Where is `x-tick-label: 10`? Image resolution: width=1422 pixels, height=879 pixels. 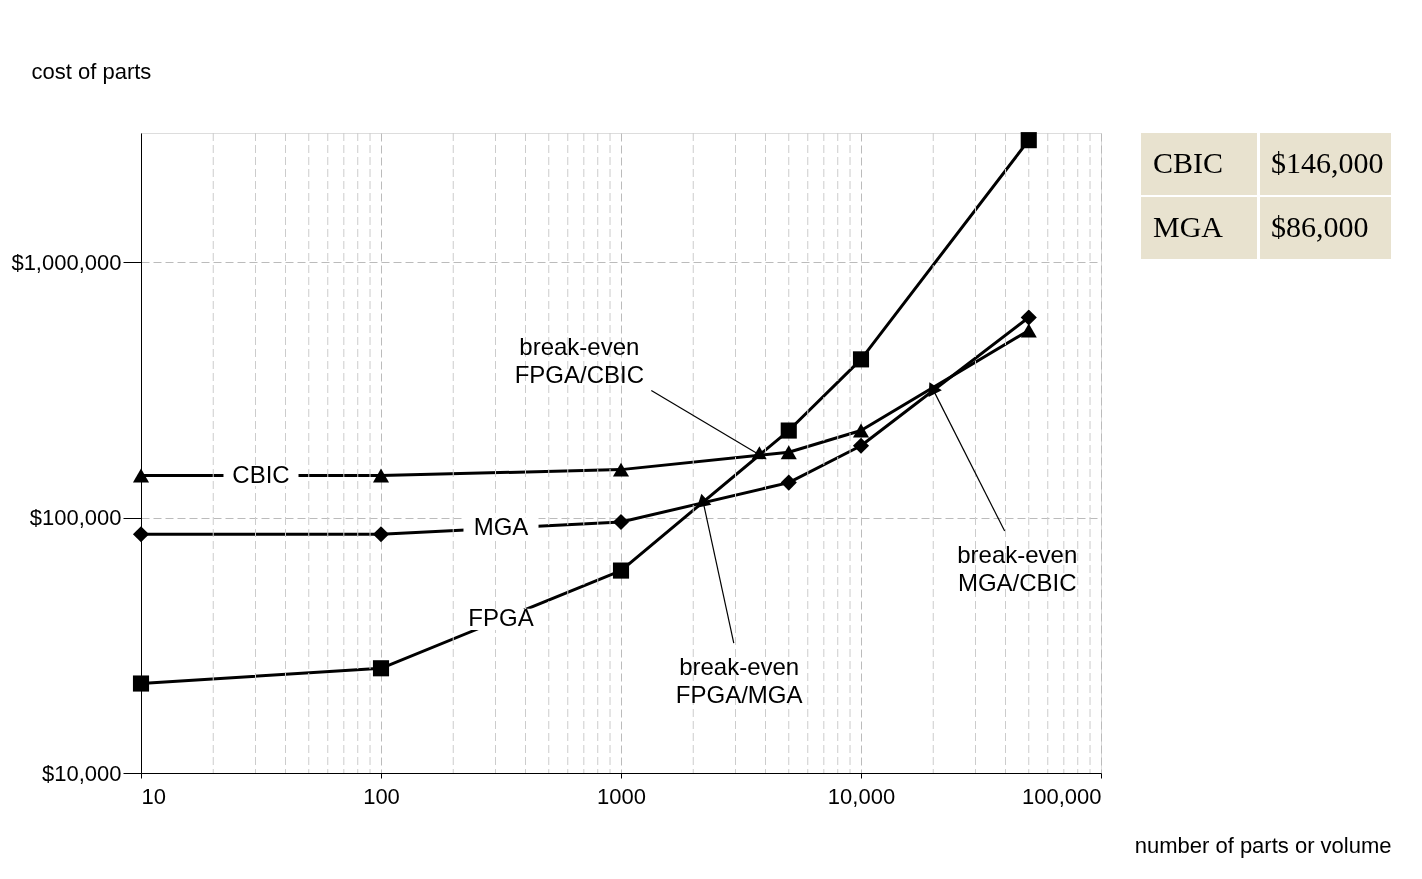
x-tick-label: 10 is located at coordinates (153, 796).